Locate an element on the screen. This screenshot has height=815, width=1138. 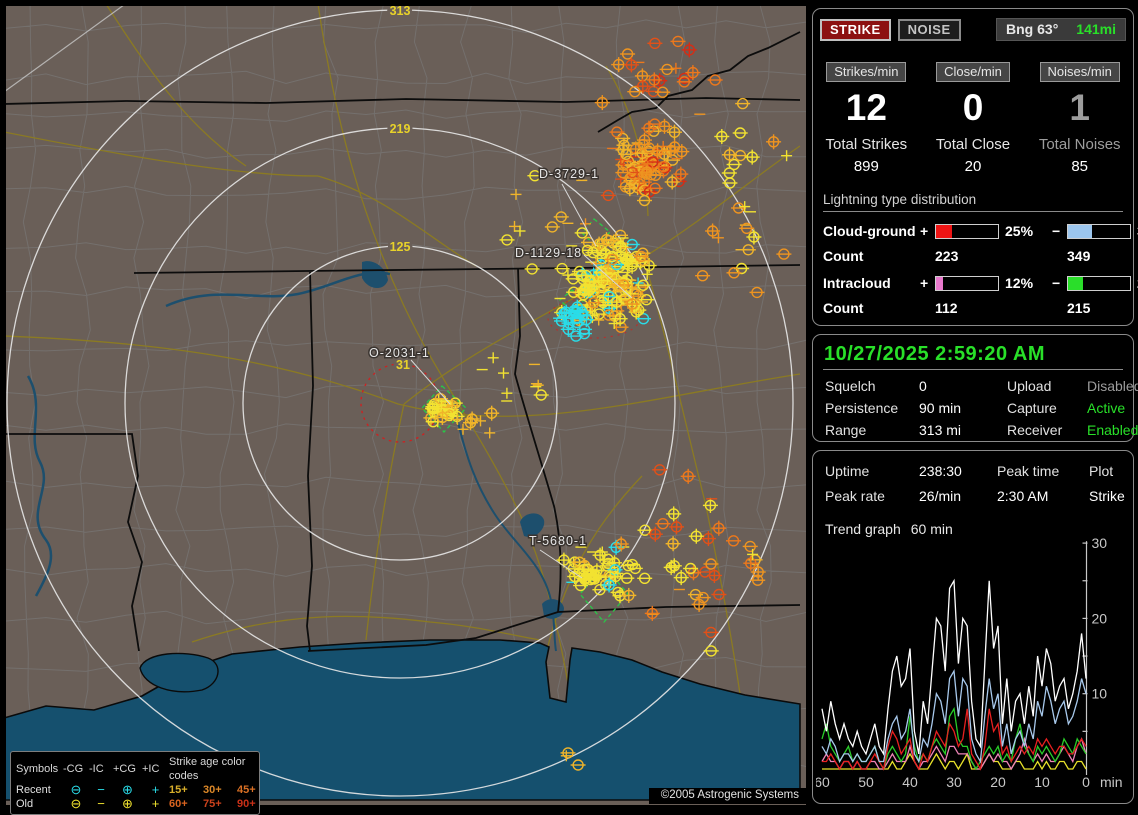
x-tick-label: 10 is located at coordinates (1042, 782).